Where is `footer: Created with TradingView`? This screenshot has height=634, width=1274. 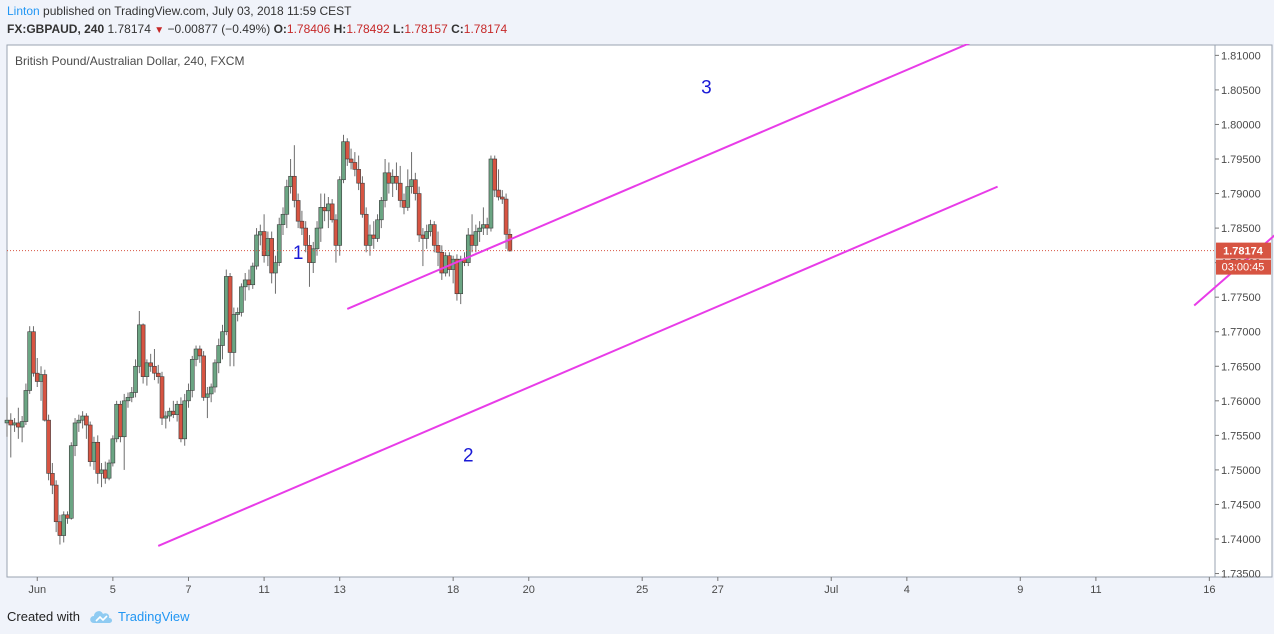 footer: Created with TradingView is located at coordinates (637, 617).